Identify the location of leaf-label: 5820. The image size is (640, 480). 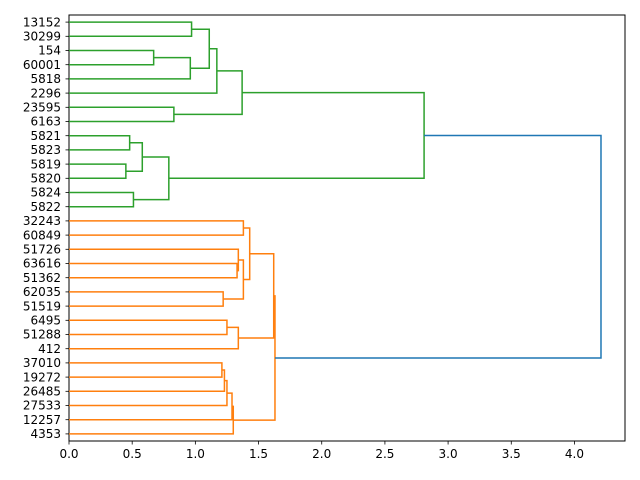
(45, 179).